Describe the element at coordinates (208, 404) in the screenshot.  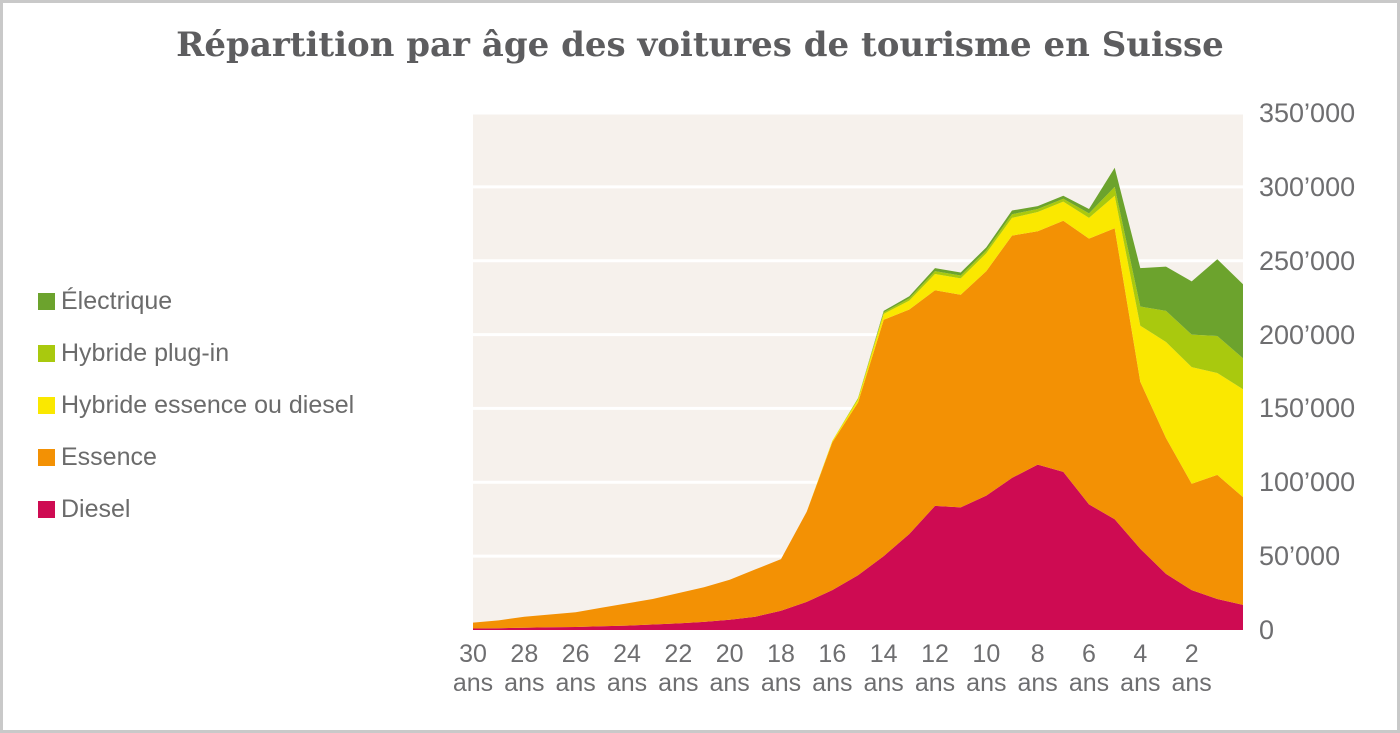
I see `legend-label: Hybride essence ou diesel` at that location.